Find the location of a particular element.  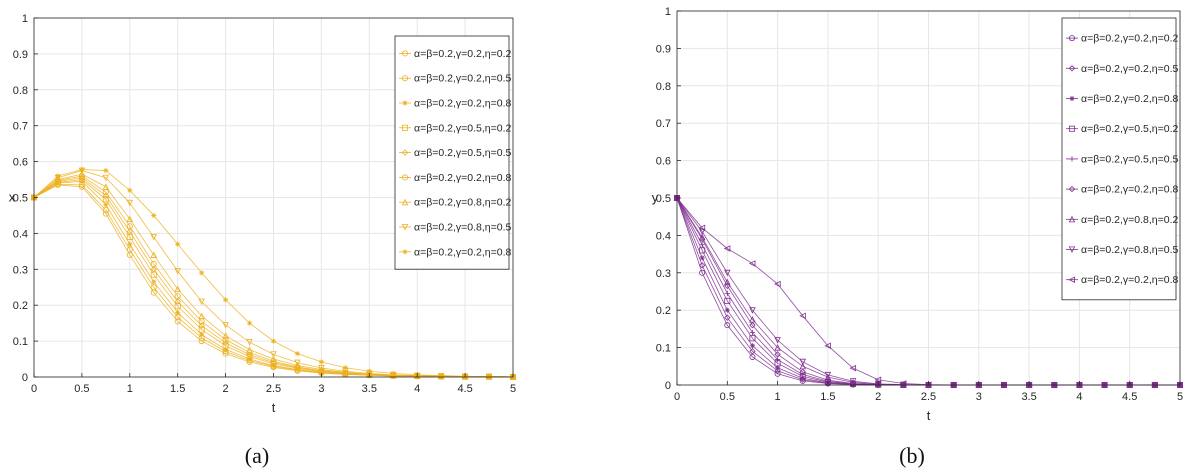

x-tick-label: 0.5 is located at coordinates (727, 397).